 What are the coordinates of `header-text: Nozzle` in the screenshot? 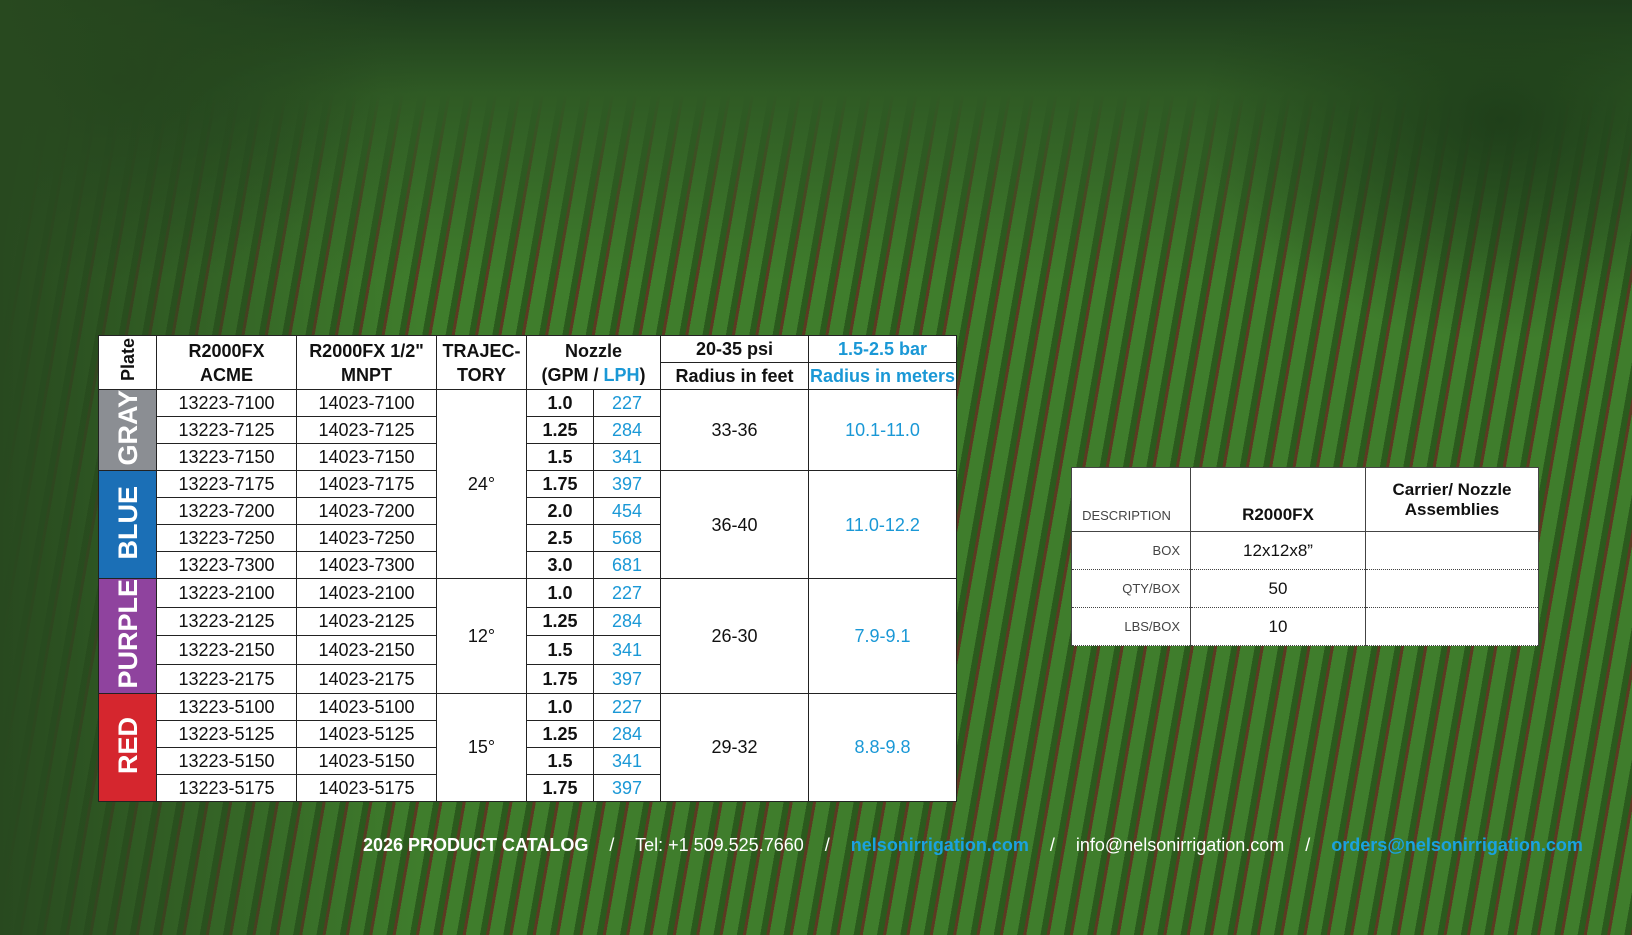 It's located at (594, 350).